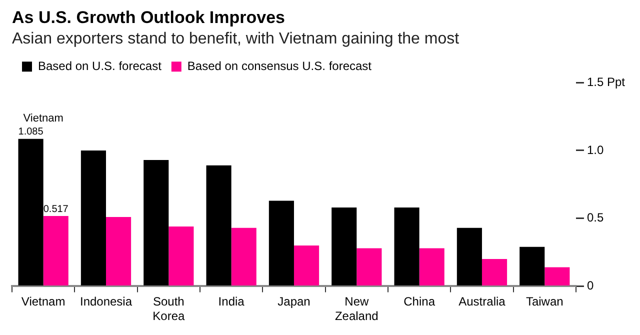 Image resolution: width=640 pixels, height=335 pixels. I want to click on y-tick-label: 1.0, so click(595, 149).